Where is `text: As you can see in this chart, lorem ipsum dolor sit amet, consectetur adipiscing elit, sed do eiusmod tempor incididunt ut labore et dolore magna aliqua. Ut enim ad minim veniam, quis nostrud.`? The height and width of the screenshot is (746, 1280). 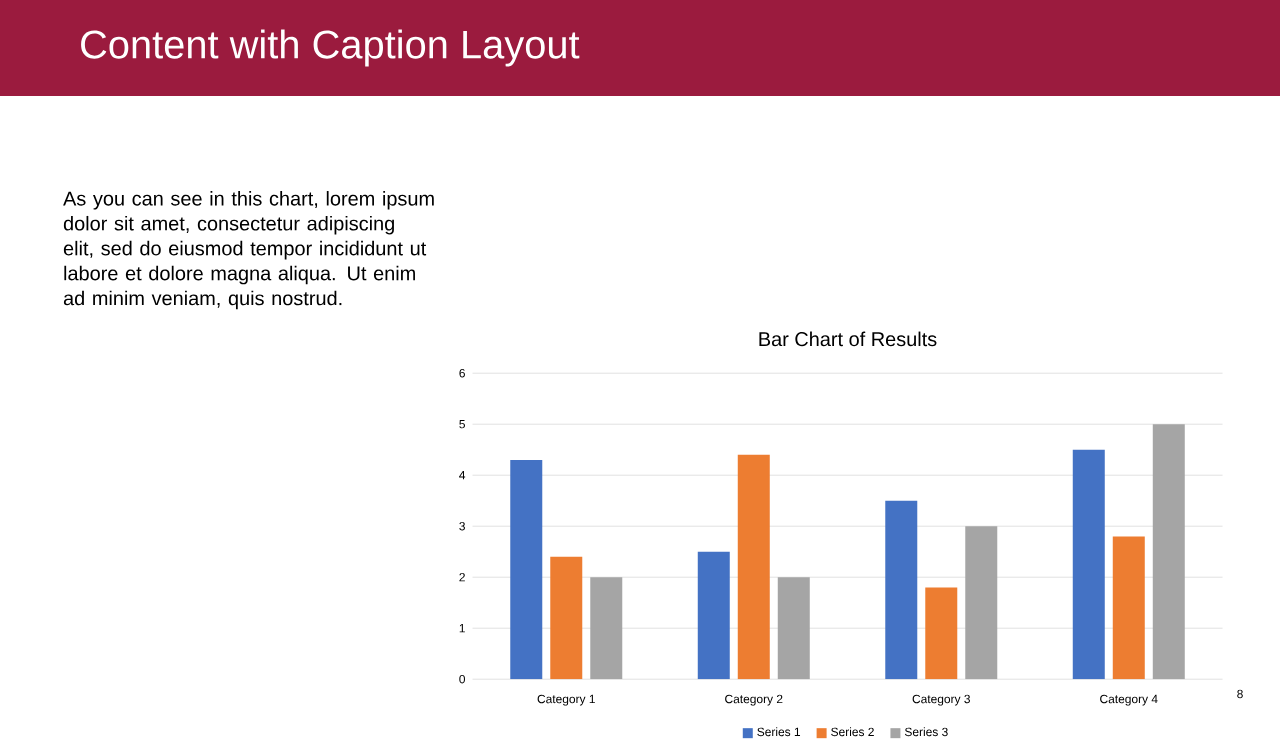
text: As you can see in this chart, lorem ipsum dolor sit amet, consectetur adipiscing elit, sed do eiusmod tempor incididunt ut labore et dolore magna aliqua. Ut enim ad minim veniam, quis nostrud. is located at coordinates (248, 249).